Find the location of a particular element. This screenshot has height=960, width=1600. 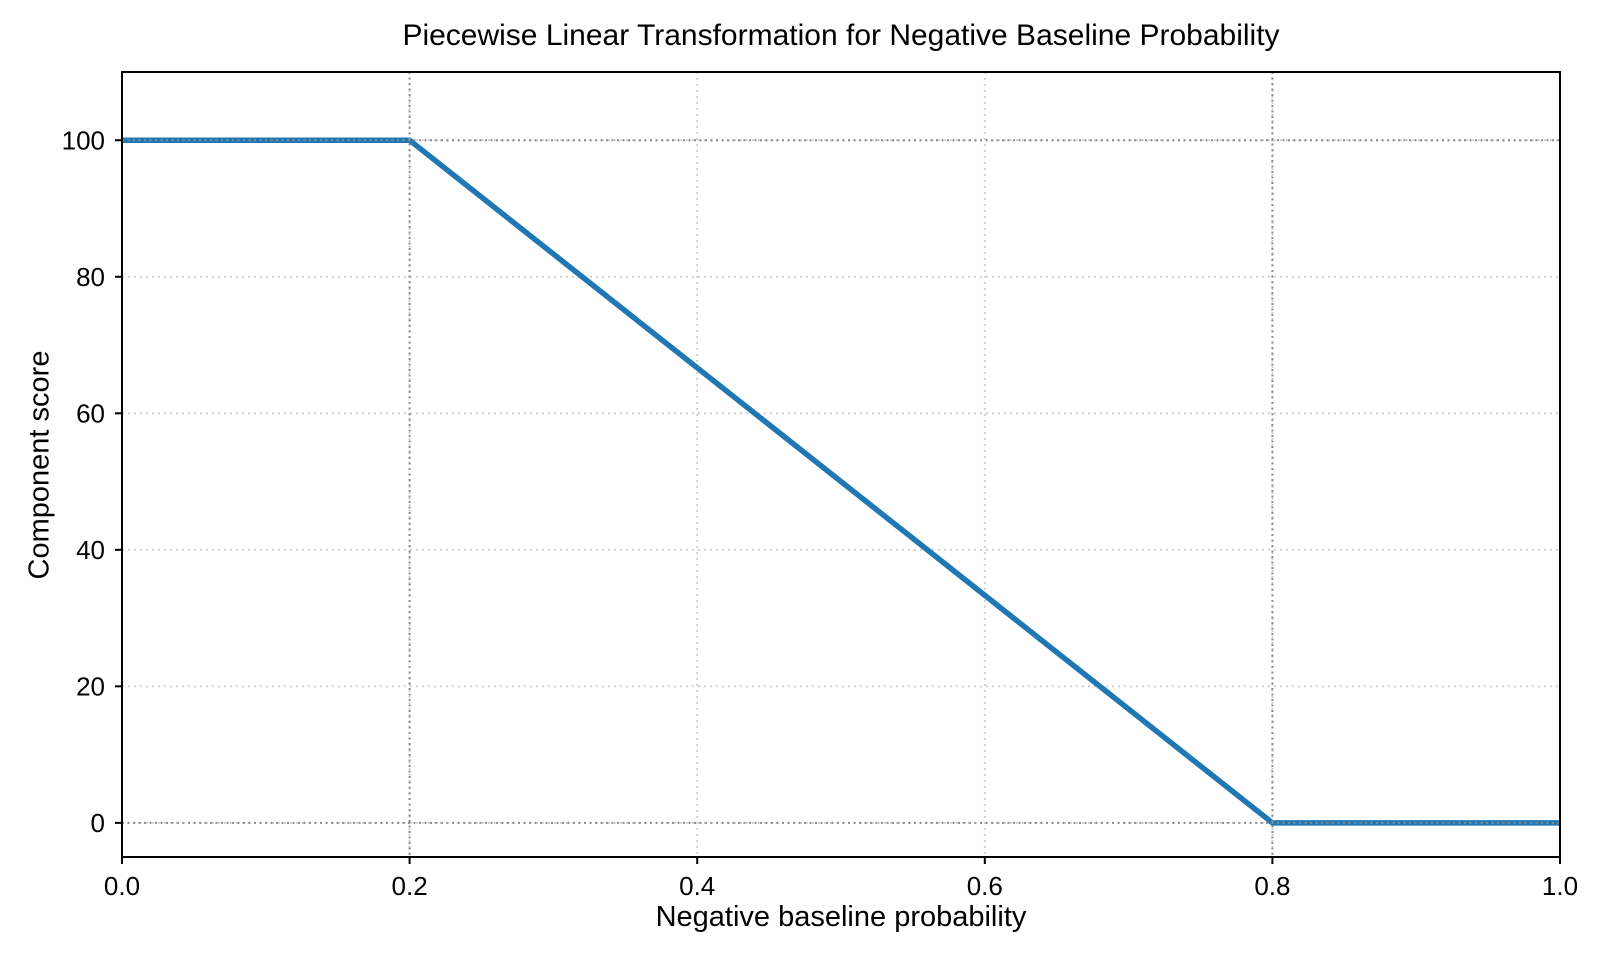

y-tick-label: 80 is located at coordinates (90, 277).